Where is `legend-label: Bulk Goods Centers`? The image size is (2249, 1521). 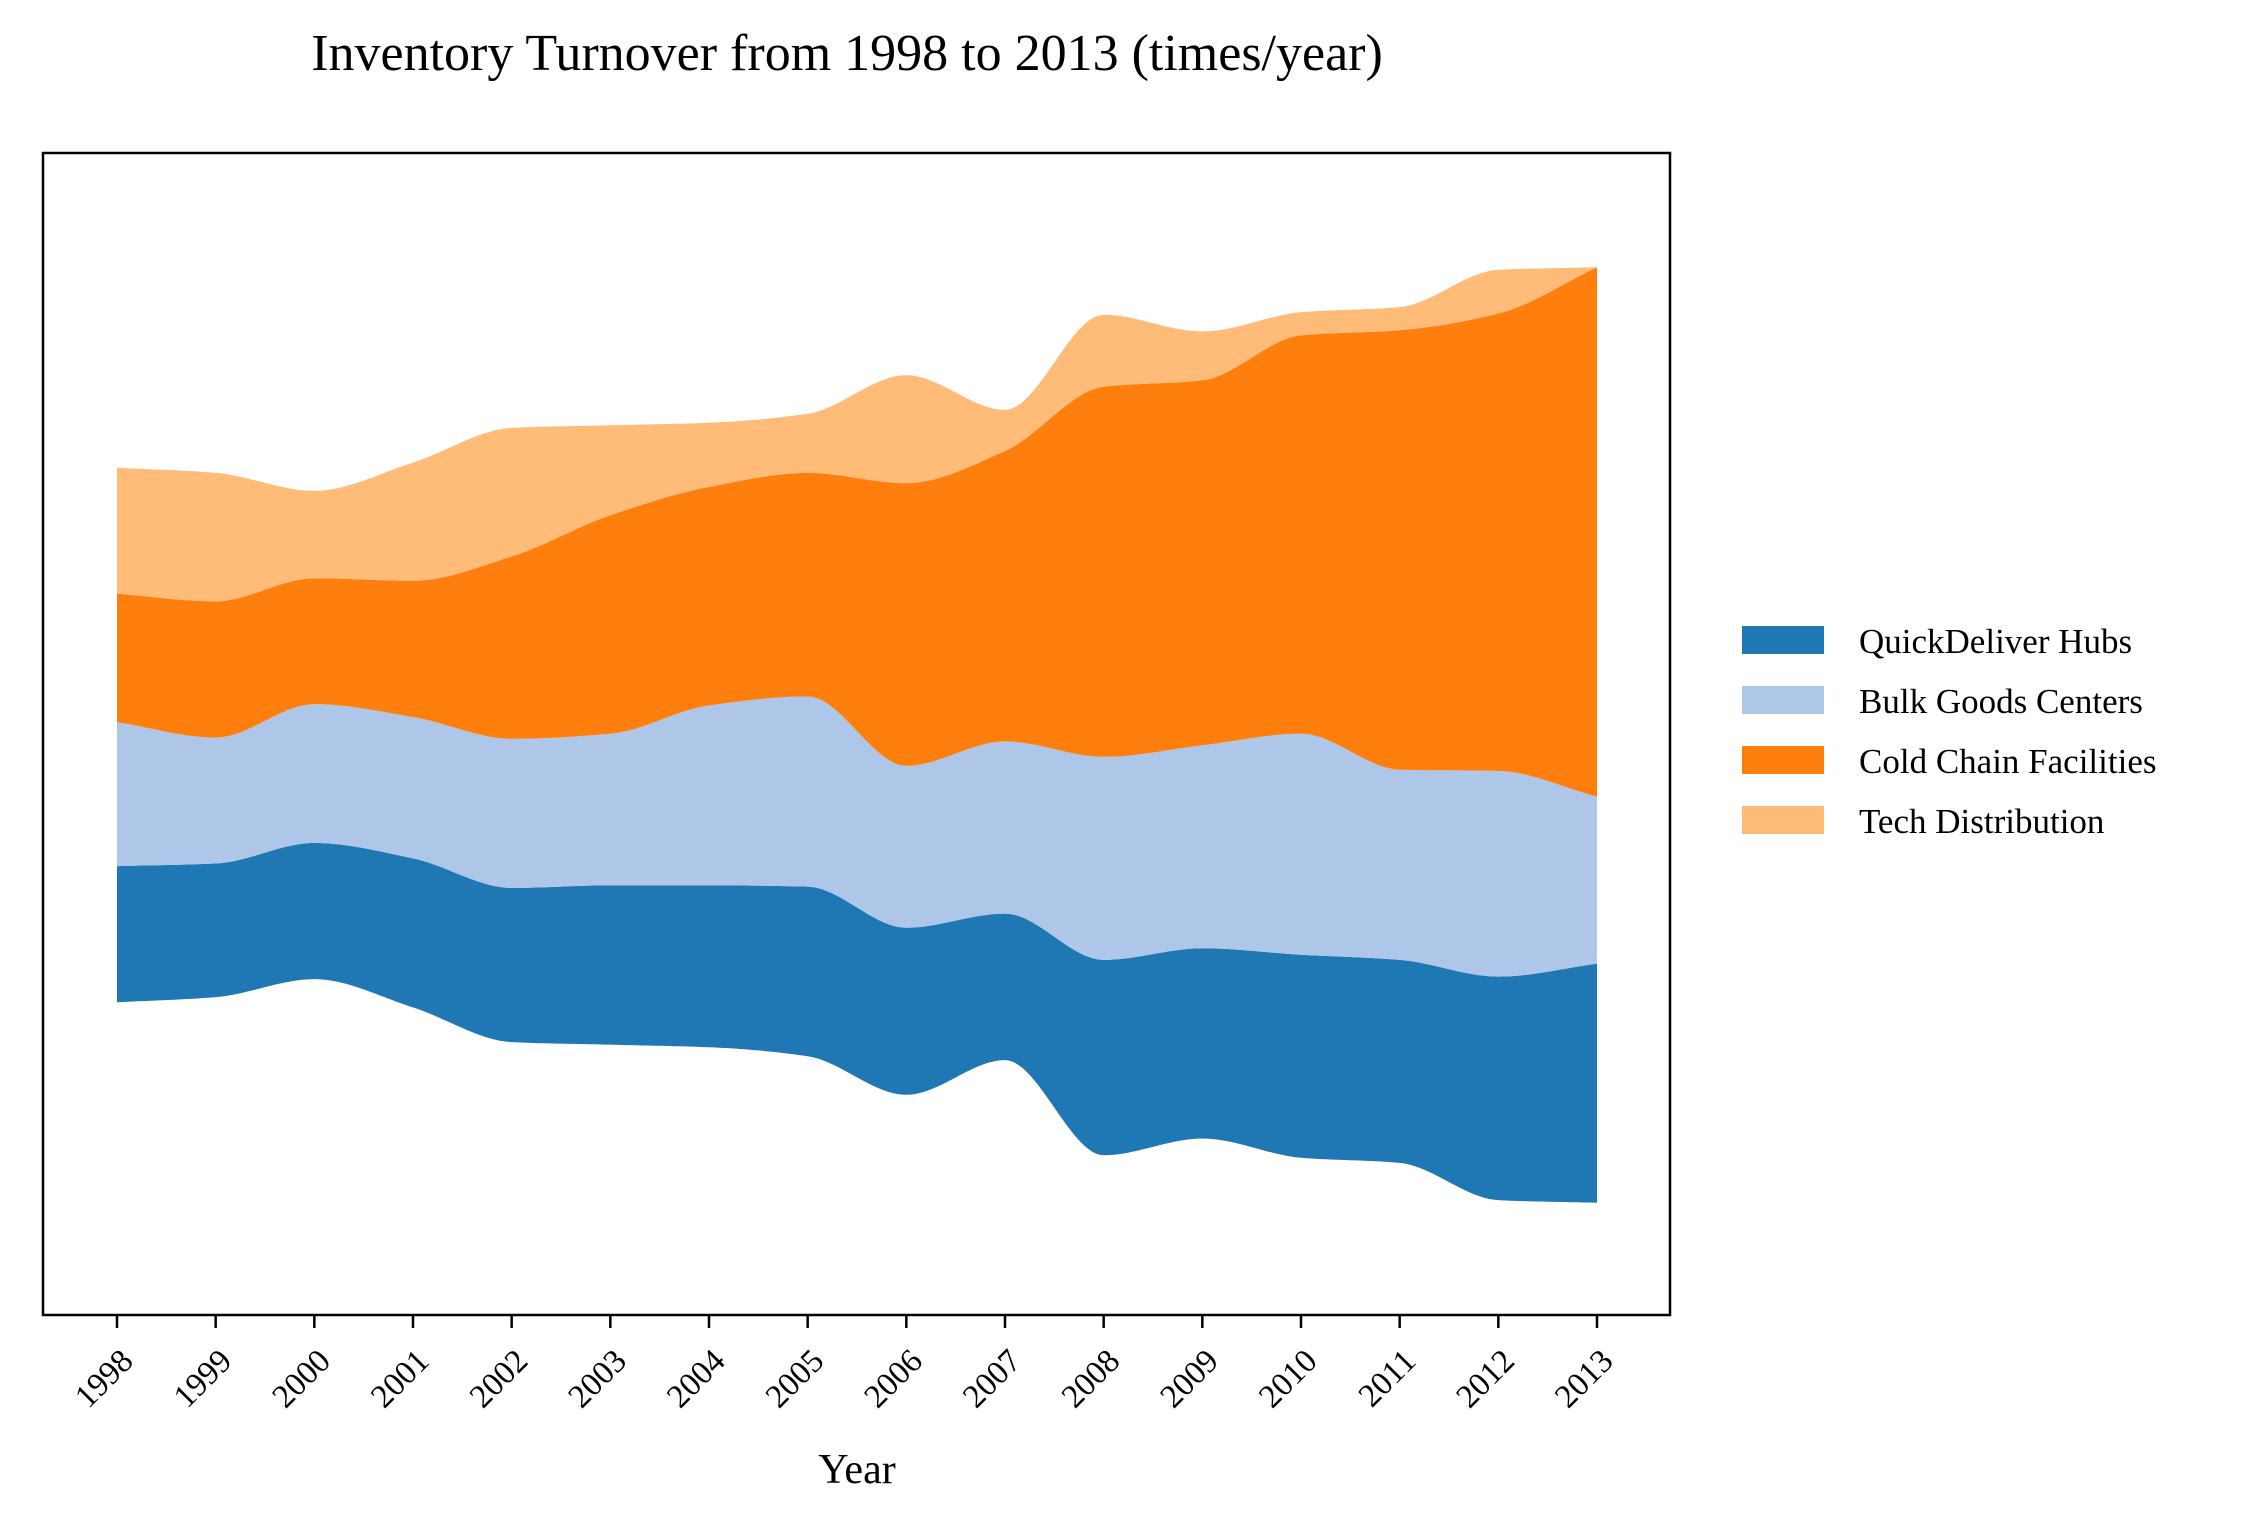
legend-label: Bulk Goods Centers is located at coordinates (2001, 701).